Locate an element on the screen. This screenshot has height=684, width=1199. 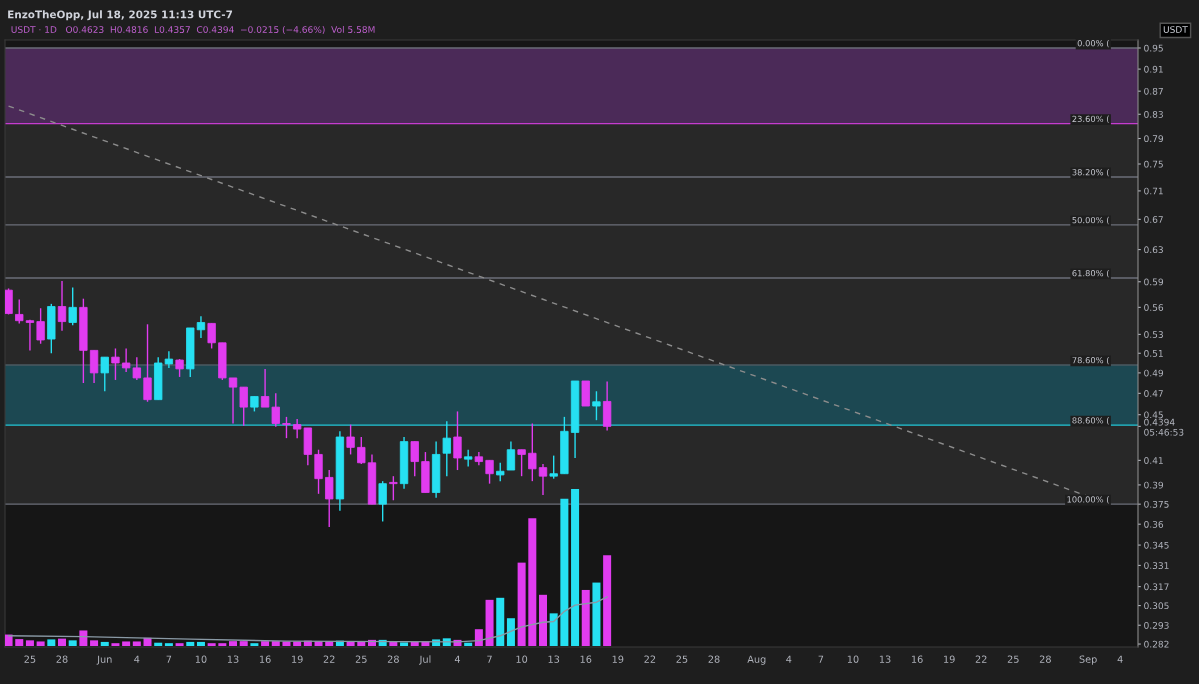
annotation: 38.20% ( is located at coordinates (1090, 172).